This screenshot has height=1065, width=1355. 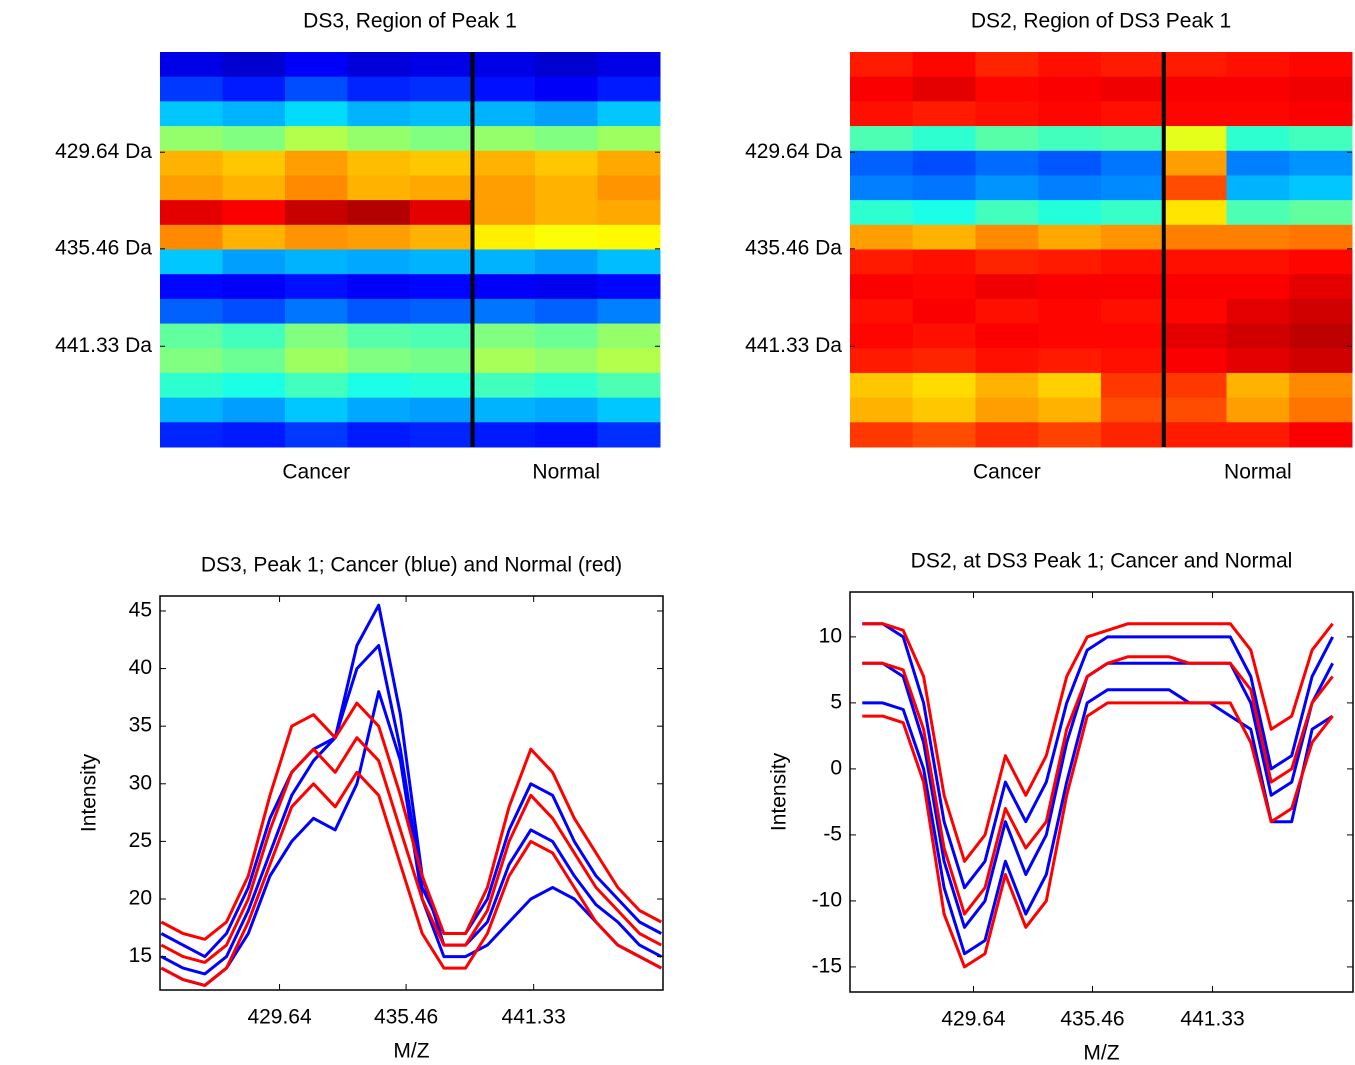 What do you see at coordinates (1102, 561) in the screenshot?
I see `chart-title: DS2, at DS3 Peak 1; Cancer and Normal` at bounding box center [1102, 561].